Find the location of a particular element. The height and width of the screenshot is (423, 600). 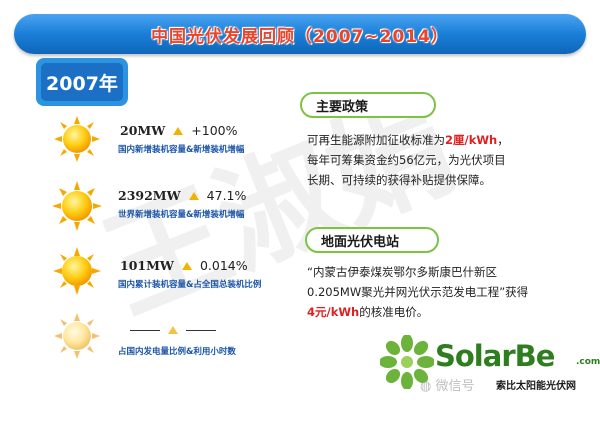

policy-line-1-text: 可再生能源附加征收标准为 is located at coordinates (376, 140).